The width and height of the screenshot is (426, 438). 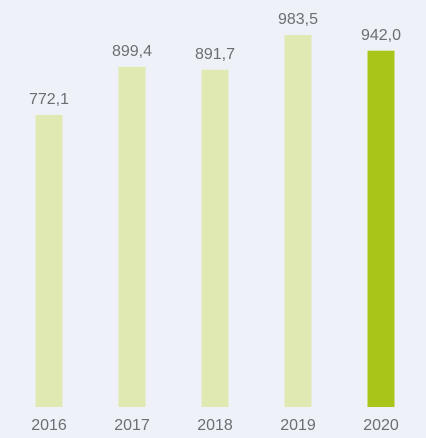 What do you see at coordinates (298, 19) in the screenshot?
I see `value-label: 983,5` at bounding box center [298, 19].